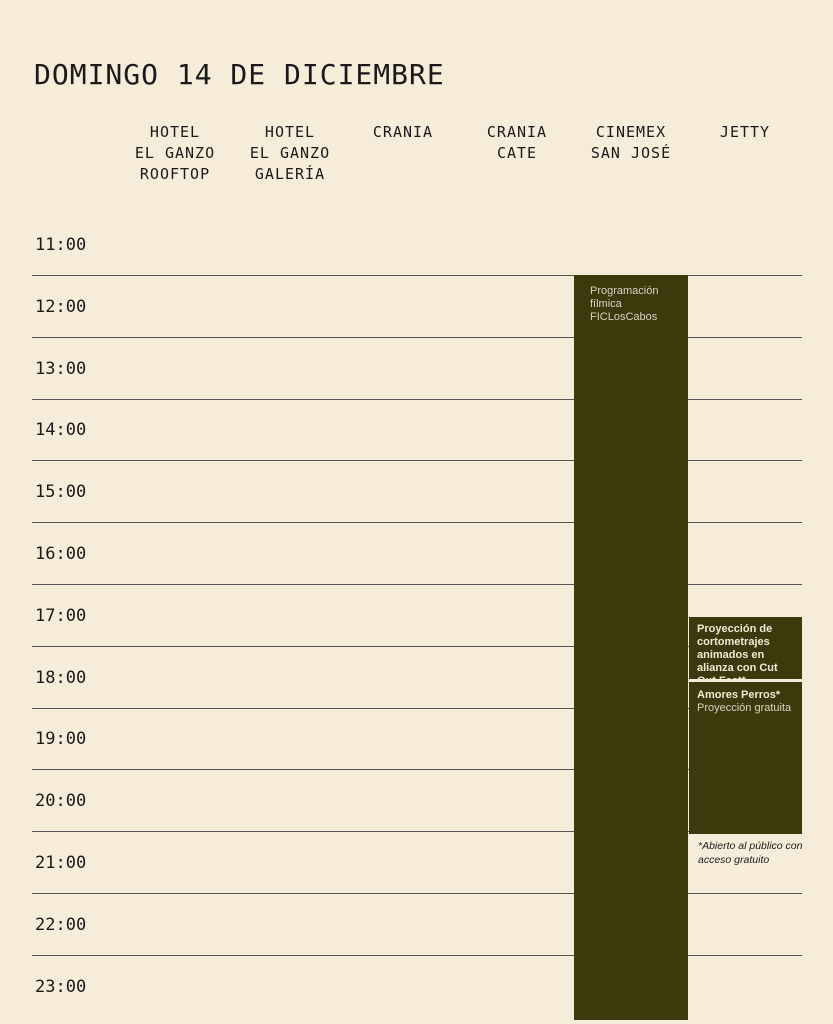 The height and width of the screenshot is (1024, 833). I want to click on hour-label: 21:00, so click(61, 863).